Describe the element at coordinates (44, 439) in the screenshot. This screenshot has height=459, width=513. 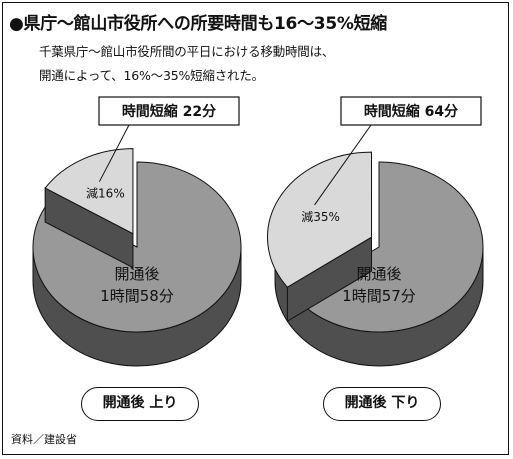
I see `source-note: 資料／建設省` at that location.